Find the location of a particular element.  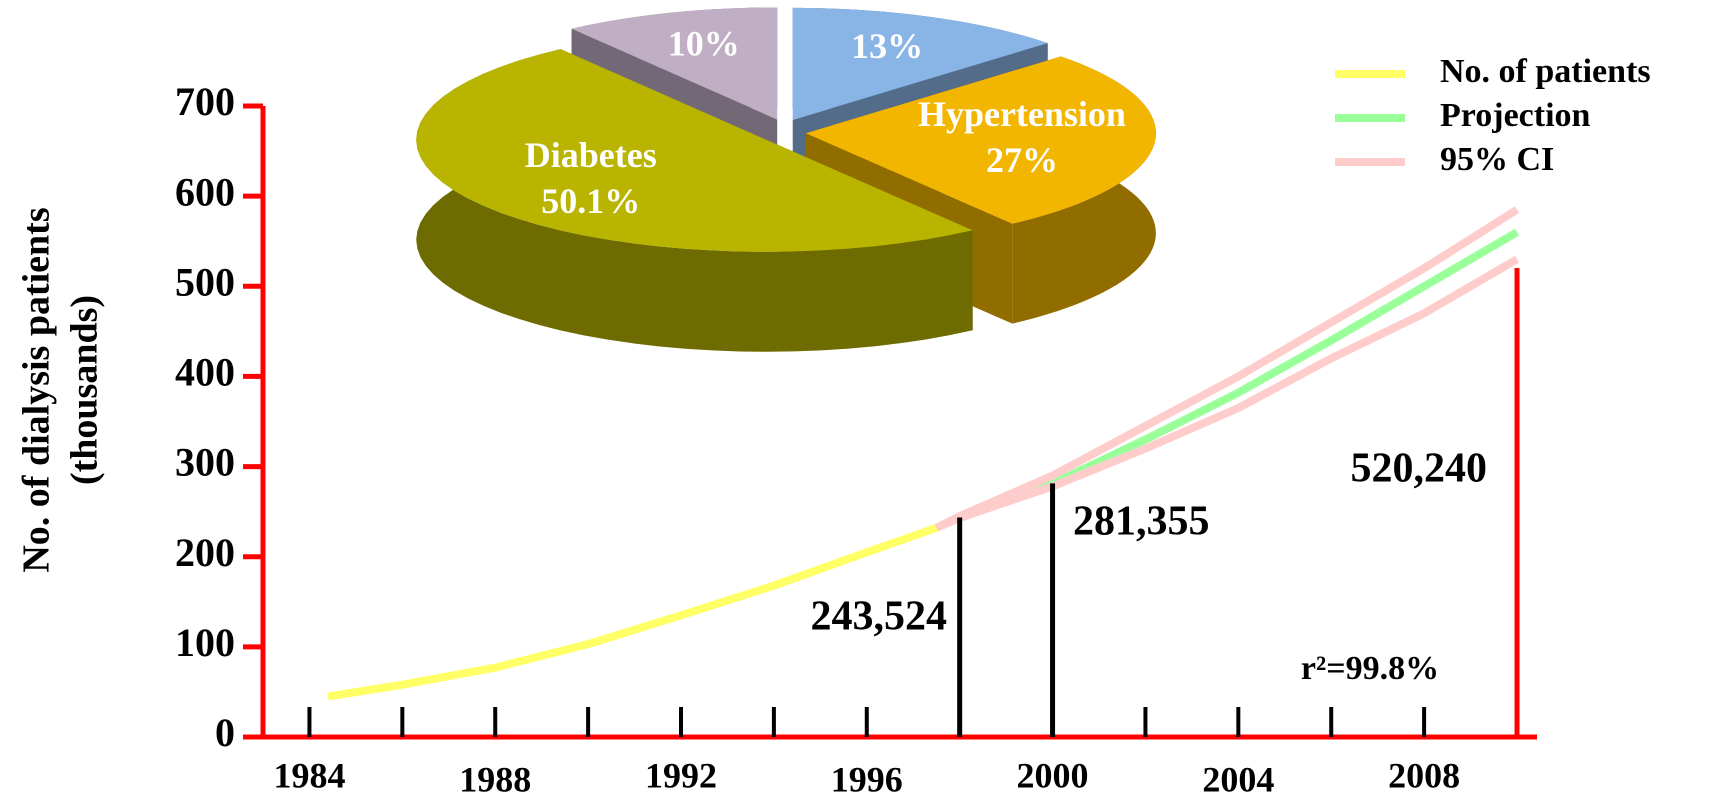

slice-label: Diabetes is located at coordinates (591, 155).